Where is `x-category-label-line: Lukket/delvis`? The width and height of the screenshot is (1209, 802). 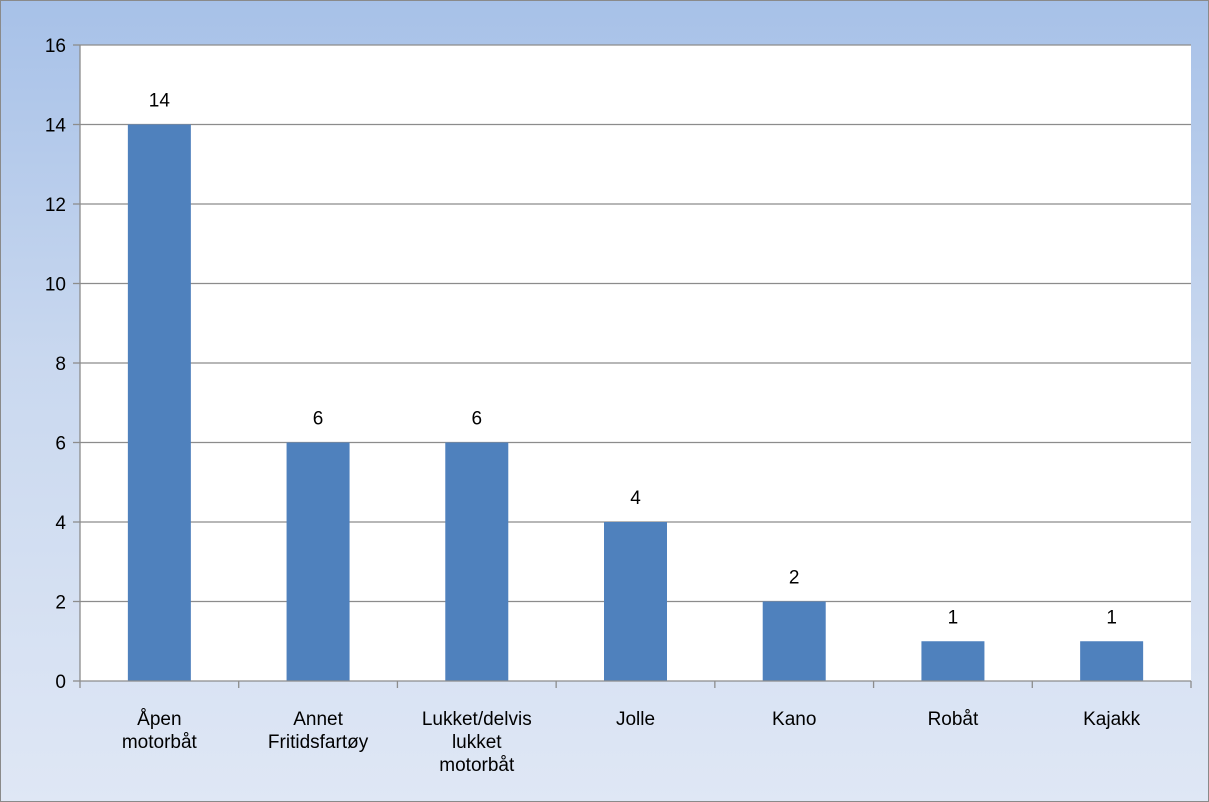 x-category-label-line: Lukket/delvis is located at coordinates (477, 719).